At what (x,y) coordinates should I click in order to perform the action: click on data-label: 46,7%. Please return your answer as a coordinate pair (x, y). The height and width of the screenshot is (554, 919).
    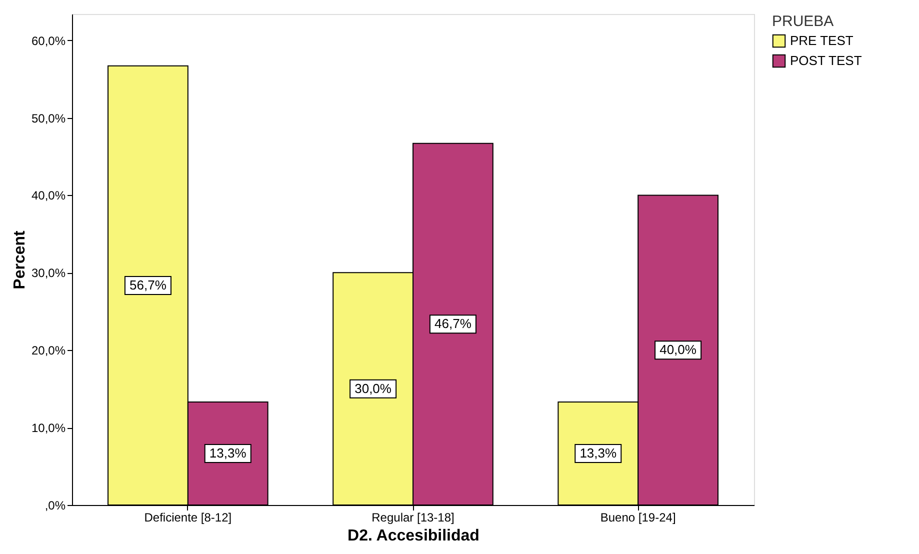
    Looking at the image, I should click on (453, 324).